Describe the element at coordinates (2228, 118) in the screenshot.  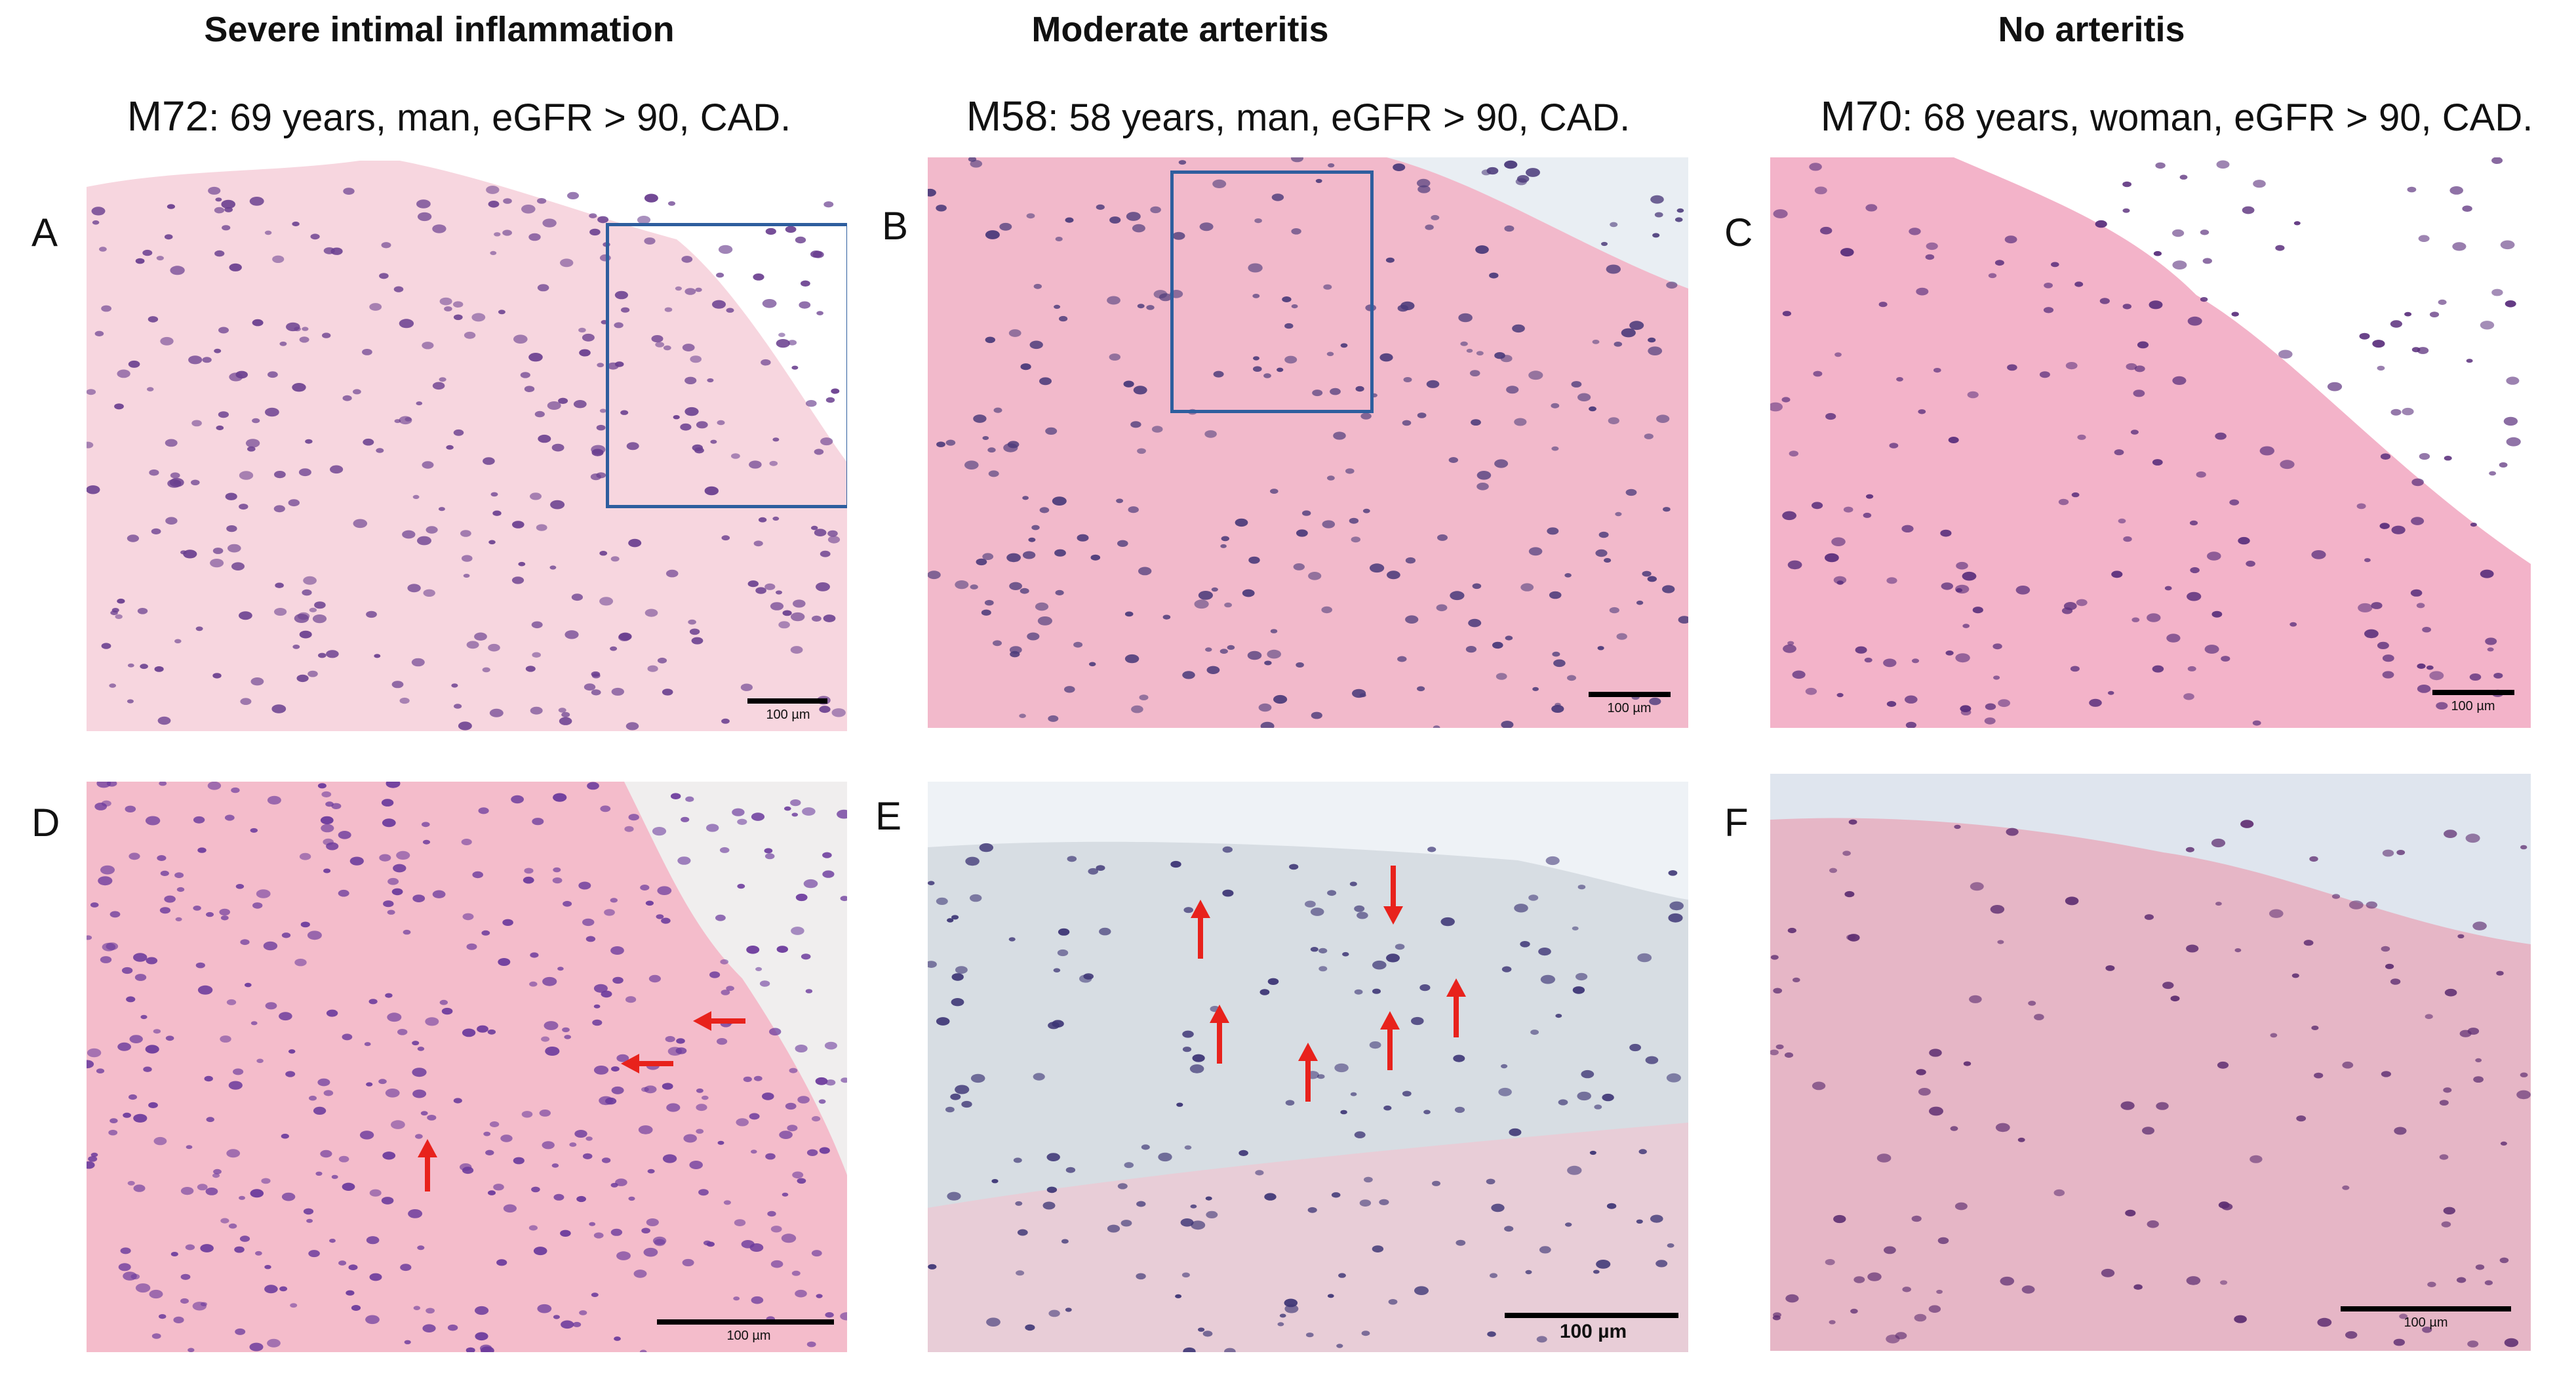
I see `case-description: 68 years, woman, eGFR > 90, CAD.` at that location.